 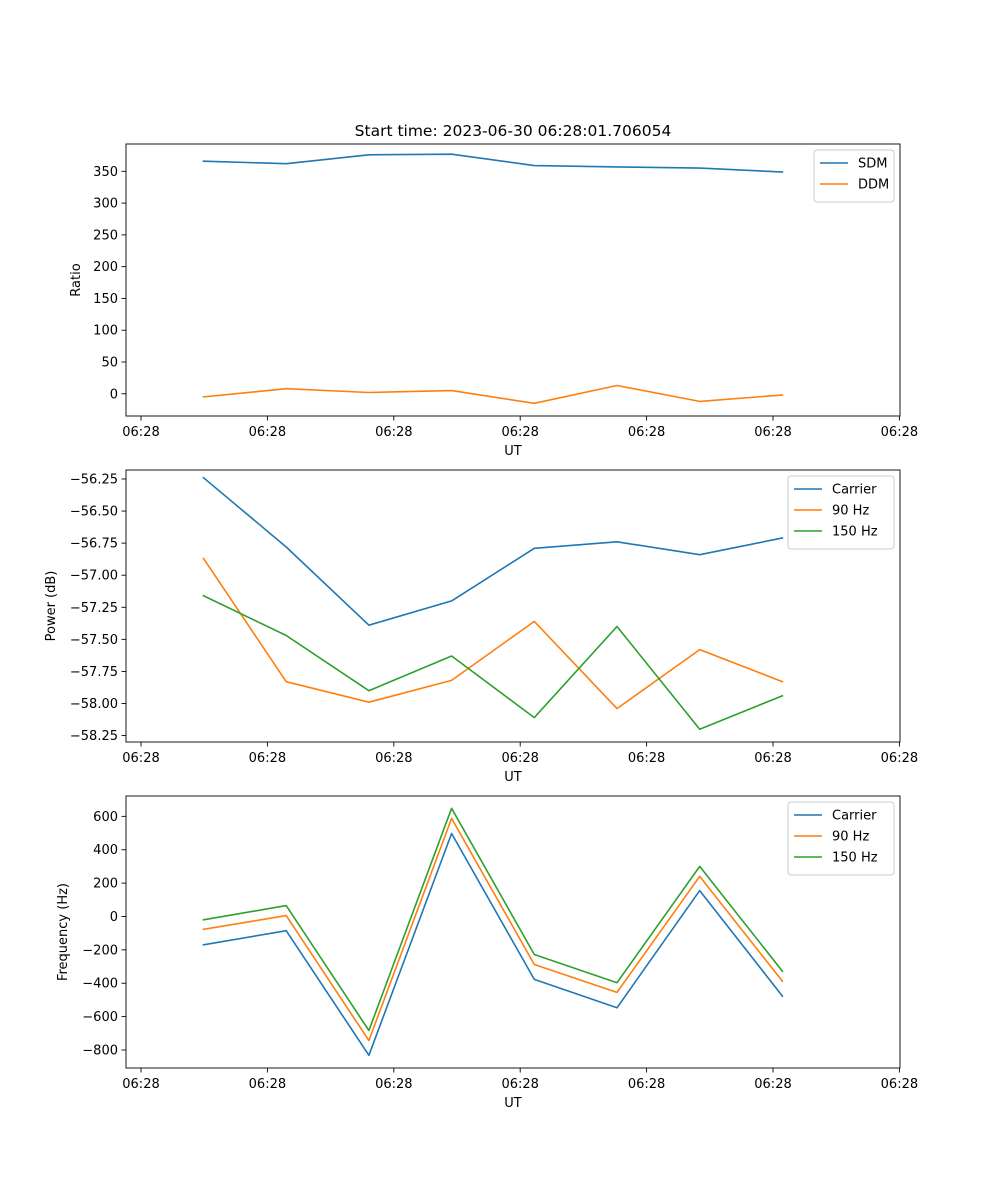 I want to click on legend-label: DDM, so click(x=873, y=185).